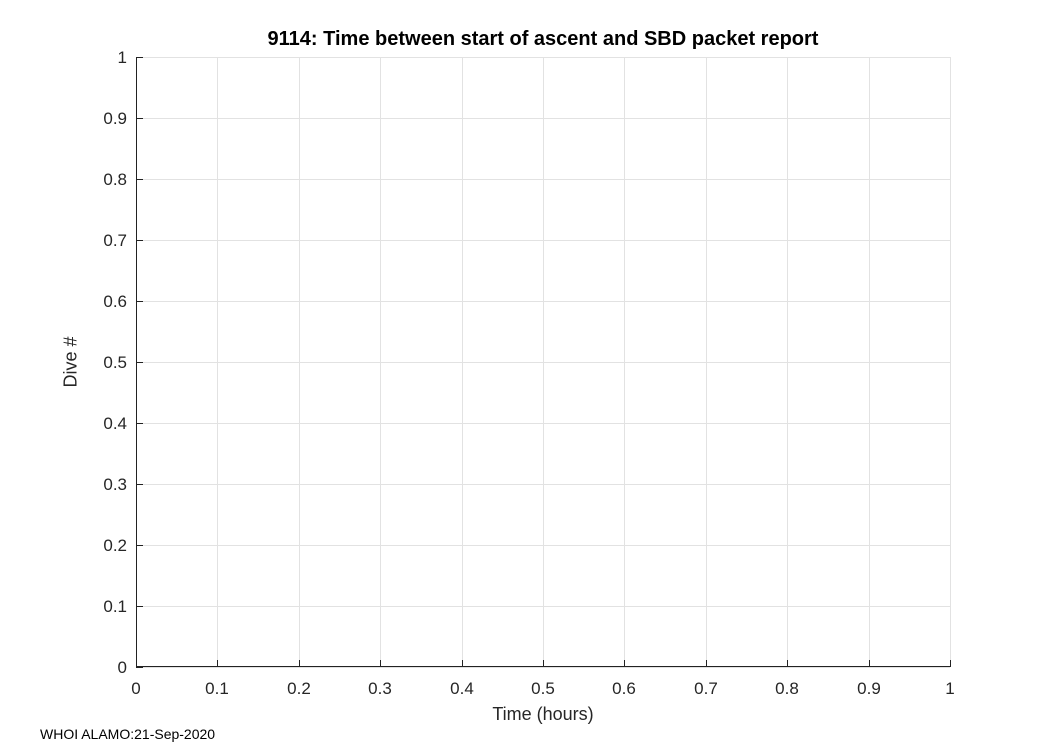 This screenshot has height=750, width=1050. What do you see at coordinates (122, 667) in the screenshot?
I see `y-tick-label: 0` at bounding box center [122, 667].